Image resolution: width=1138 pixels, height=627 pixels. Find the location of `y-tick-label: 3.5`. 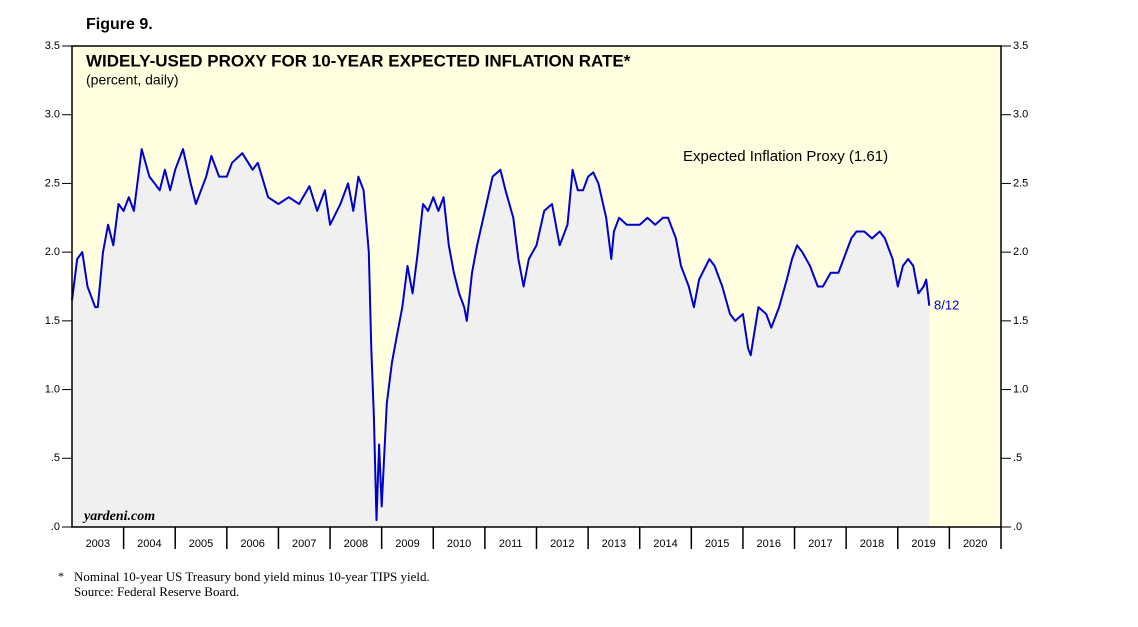

y-tick-label: 3.5 is located at coordinates (52, 46).